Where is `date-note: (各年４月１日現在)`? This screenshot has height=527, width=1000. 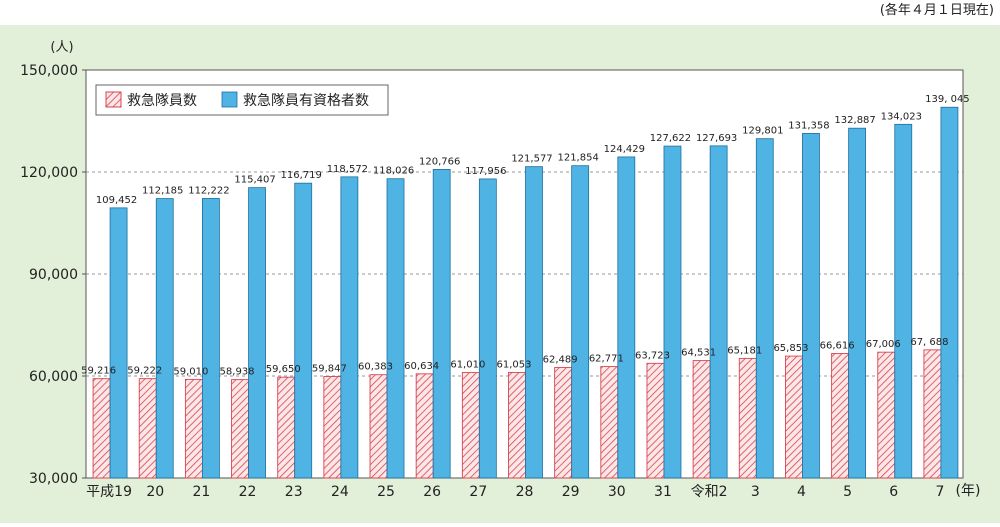 date-note: (各年４月１日現在) is located at coordinates (937, 10).